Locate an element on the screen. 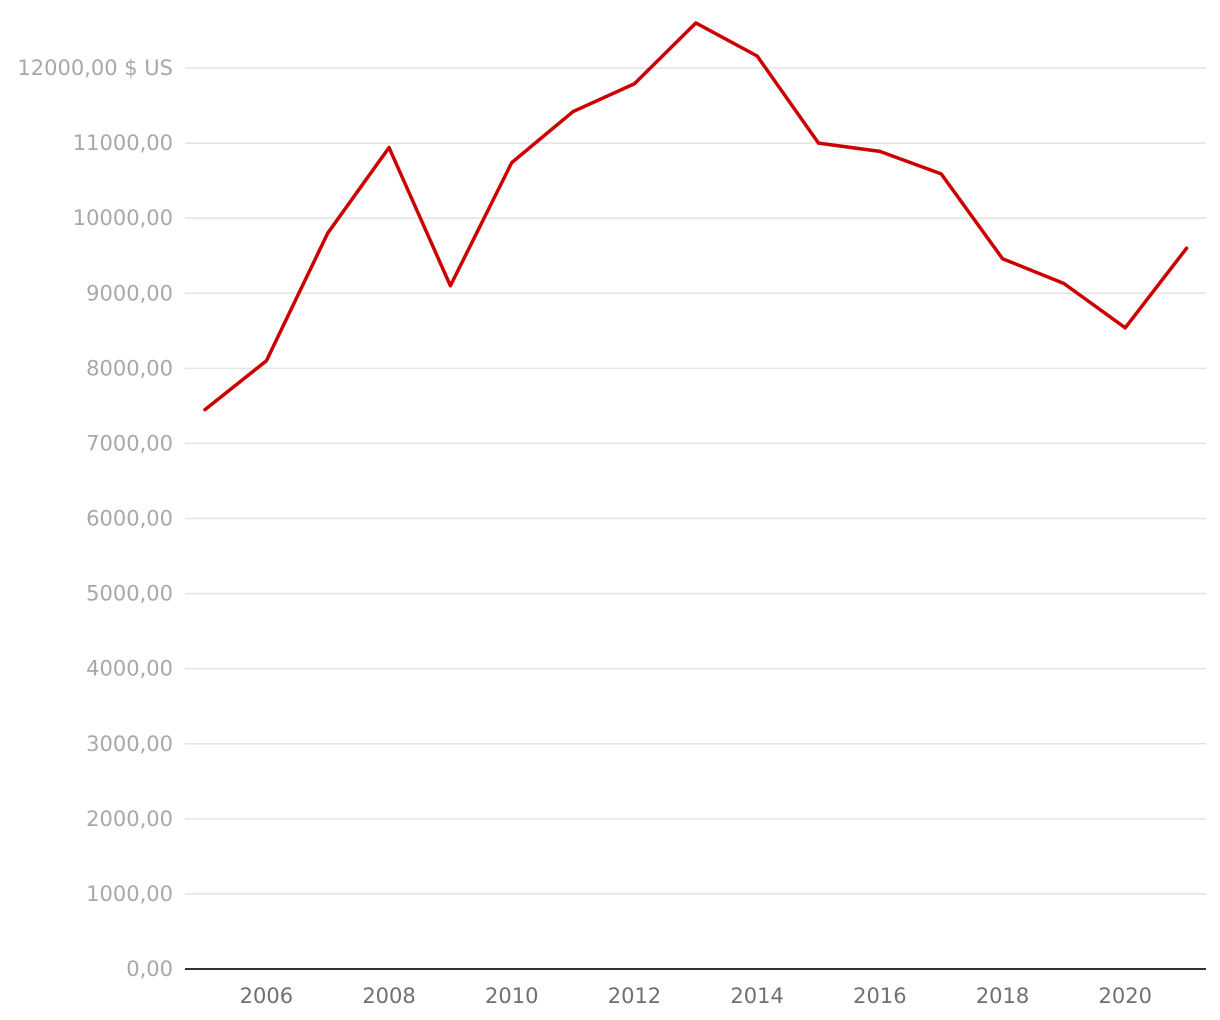 This screenshot has height=1020, width=1220. y-tick-label: 7000,00 is located at coordinates (129, 443).